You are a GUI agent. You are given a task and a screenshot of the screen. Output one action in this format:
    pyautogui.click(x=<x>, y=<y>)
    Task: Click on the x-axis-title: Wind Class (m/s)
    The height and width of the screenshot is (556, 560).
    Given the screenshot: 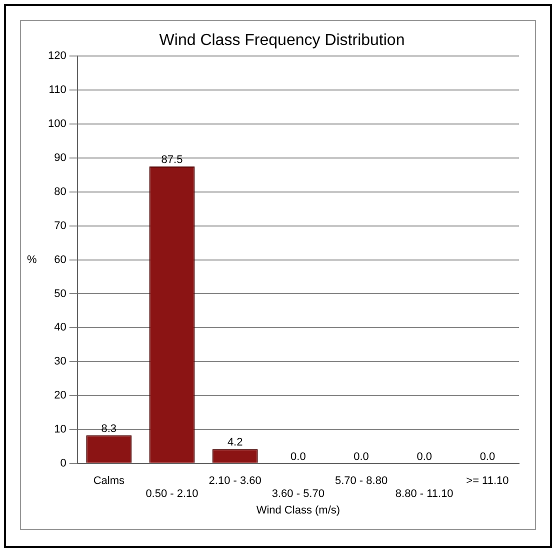 What is the action you would take?
    pyautogui.click(x=298, y=510)
    